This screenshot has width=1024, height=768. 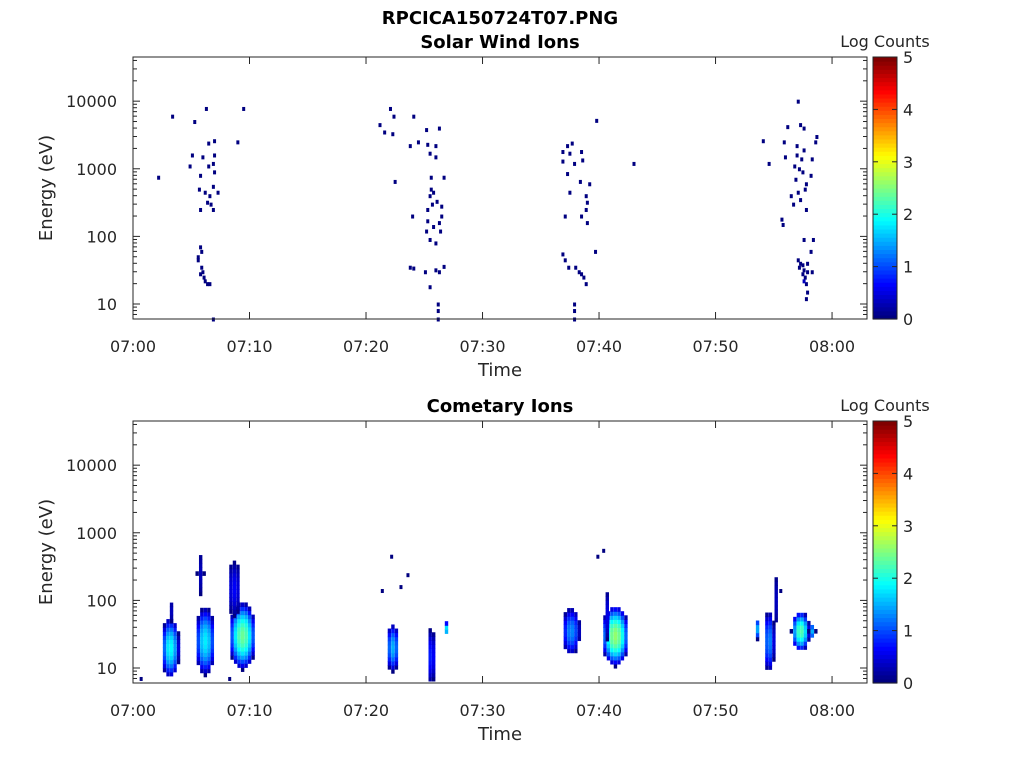 I want to click on cometary-heatmap, so click(x=478, y=615).